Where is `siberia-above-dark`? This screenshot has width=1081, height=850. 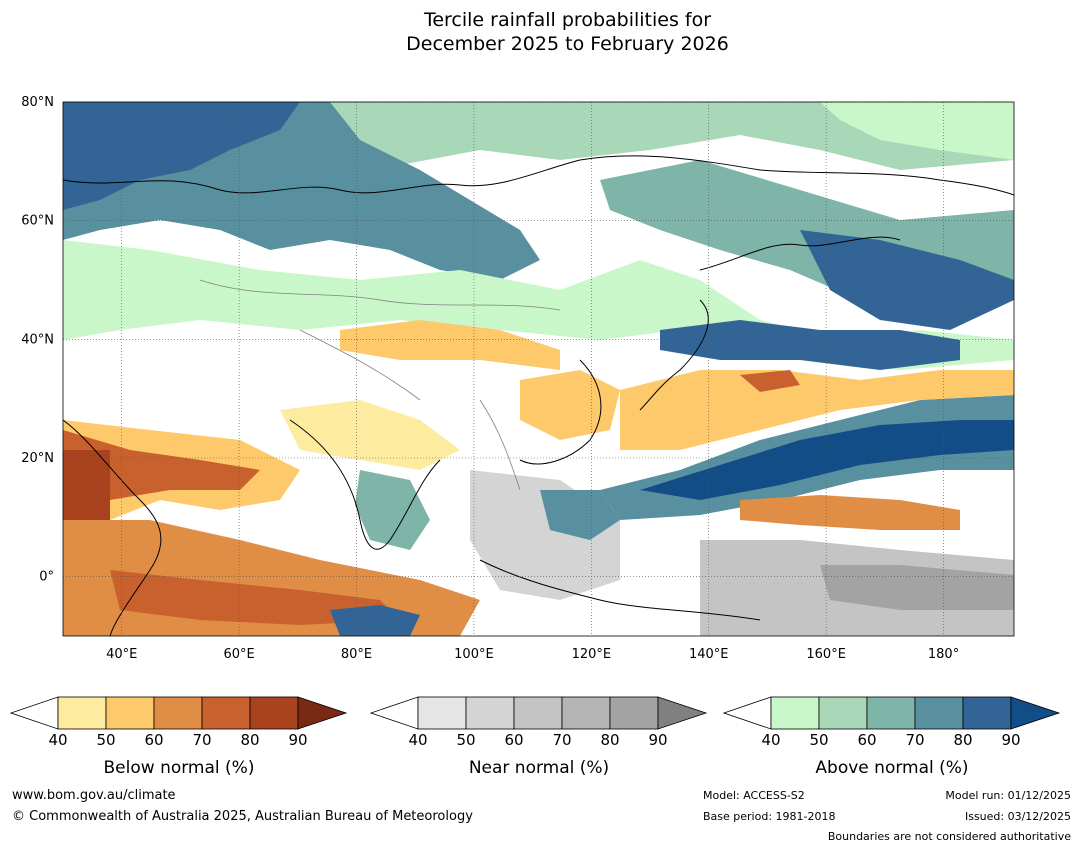 siberia-above-dark is located at coordinates (181, 156).